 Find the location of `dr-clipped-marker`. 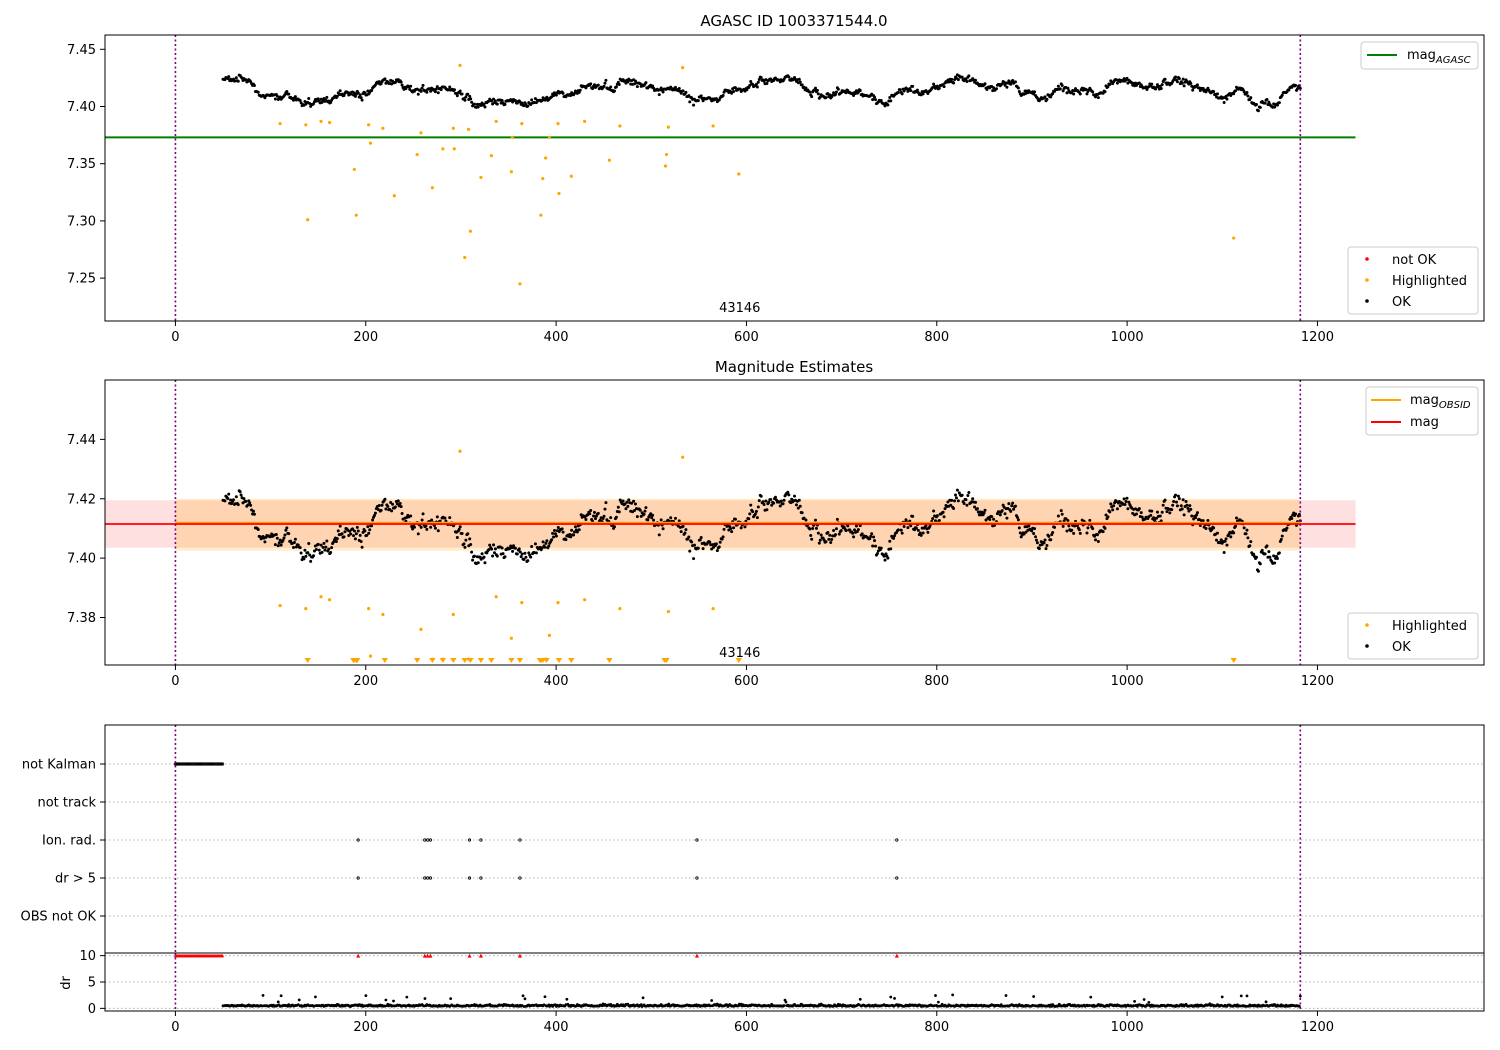

dr-clipped-marker is located at coordinates (358, 955).